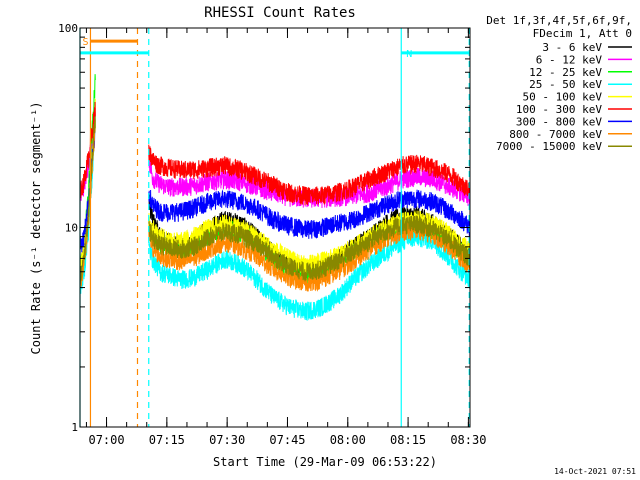  What do you see at coordinates (555, 134) in the screenshot?
I see `legend-label-8: 800 - 7000 keV` at bounding box center [555, 134].